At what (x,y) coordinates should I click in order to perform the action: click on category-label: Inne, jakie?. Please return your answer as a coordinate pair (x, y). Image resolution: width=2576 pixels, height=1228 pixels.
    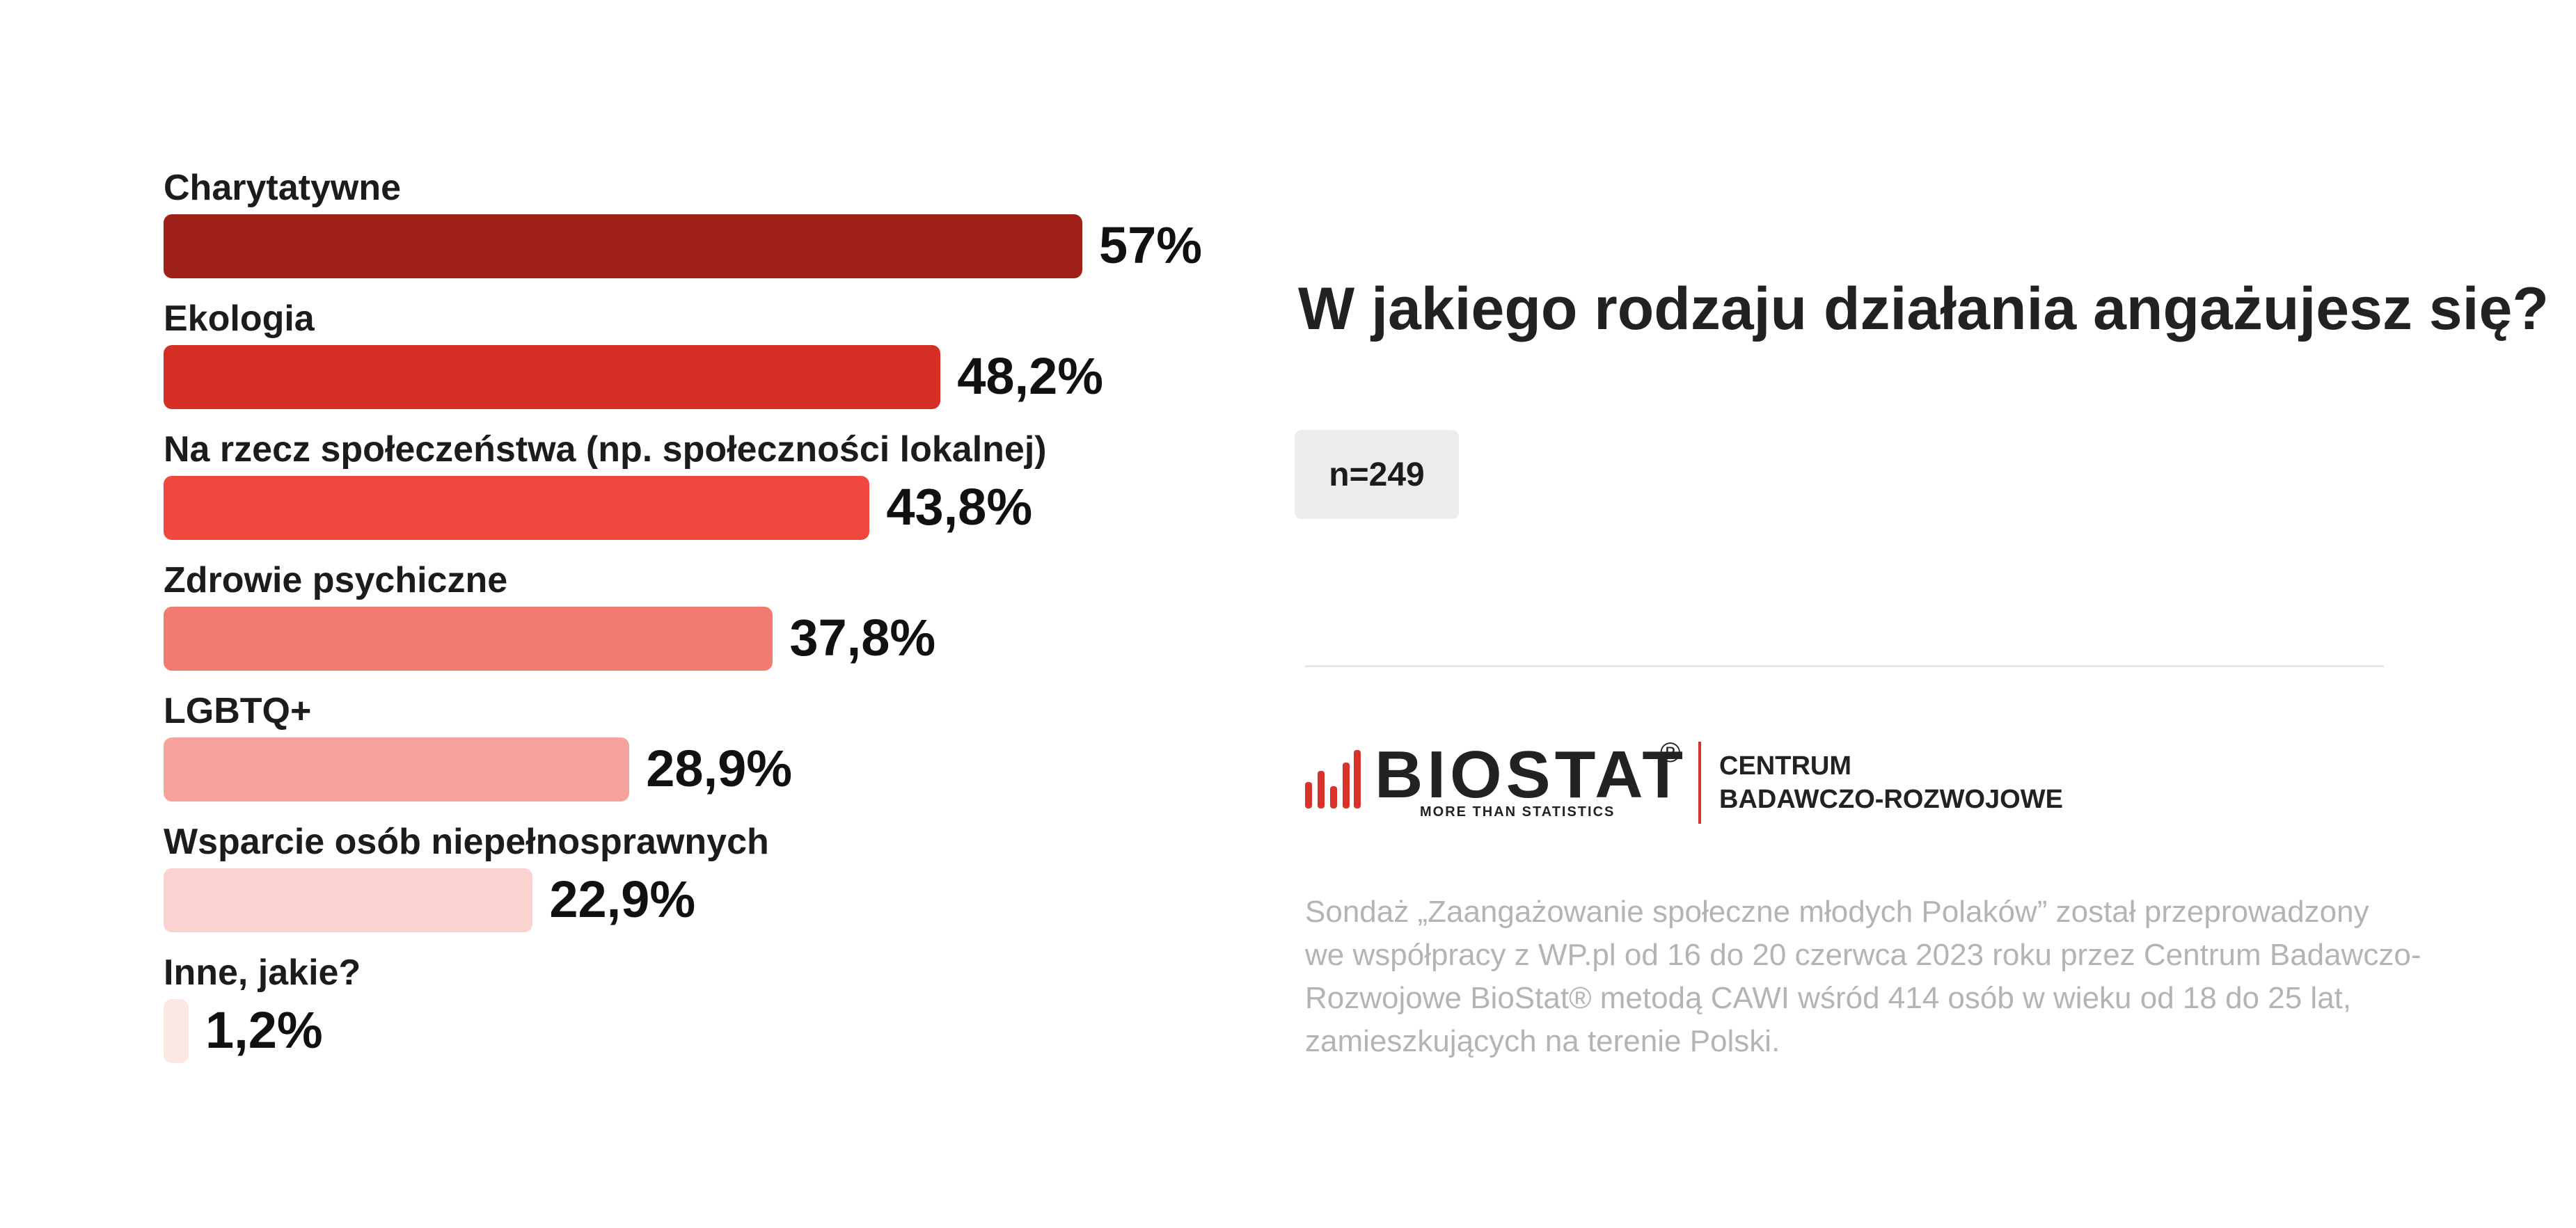
    Looking at the image, I should click on (262, 973).